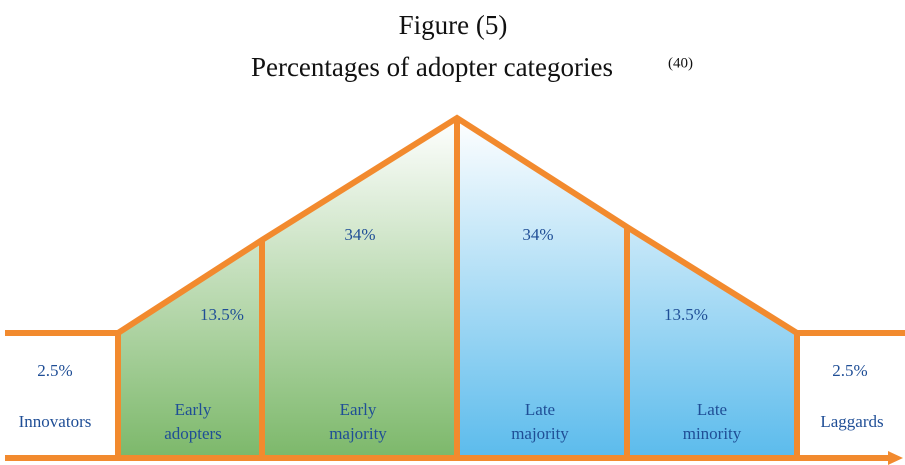  I want to click on category-name: Innovators, so click(55, 421).